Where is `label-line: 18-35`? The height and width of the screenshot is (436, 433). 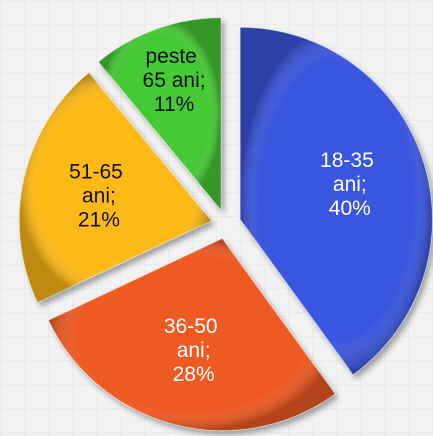 label-line: 18-35 is located at coordinates (350, 160).